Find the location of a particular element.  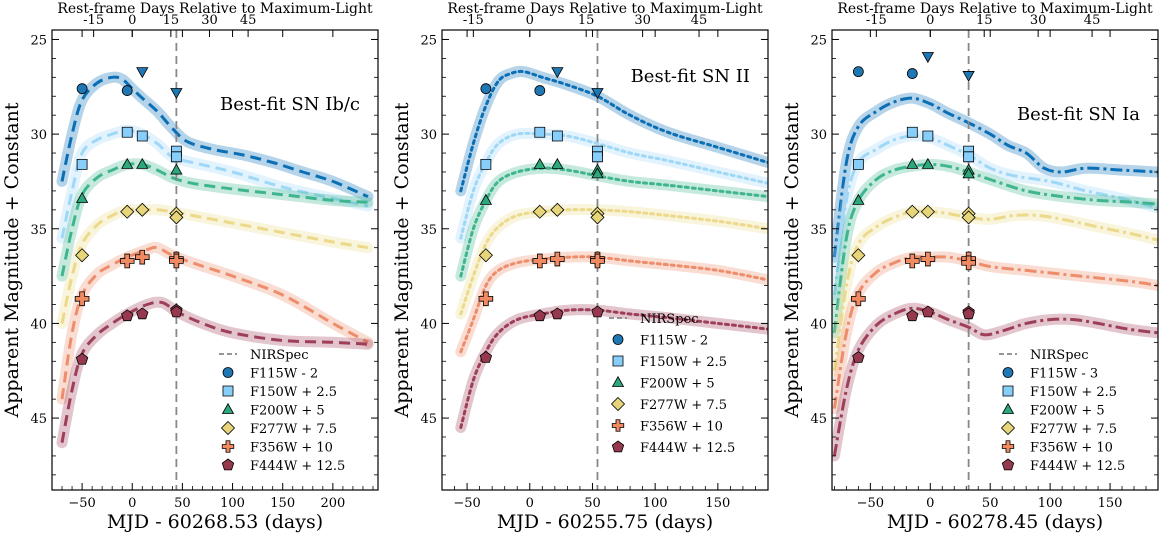

x-axis-label: MJD - 60278.45 (days) is located at coordinates (995, 522).